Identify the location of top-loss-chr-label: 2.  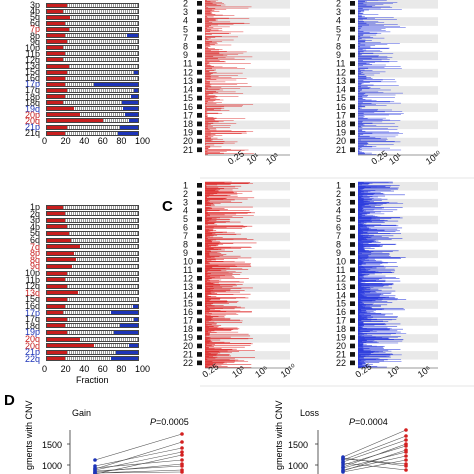
(338, 4).